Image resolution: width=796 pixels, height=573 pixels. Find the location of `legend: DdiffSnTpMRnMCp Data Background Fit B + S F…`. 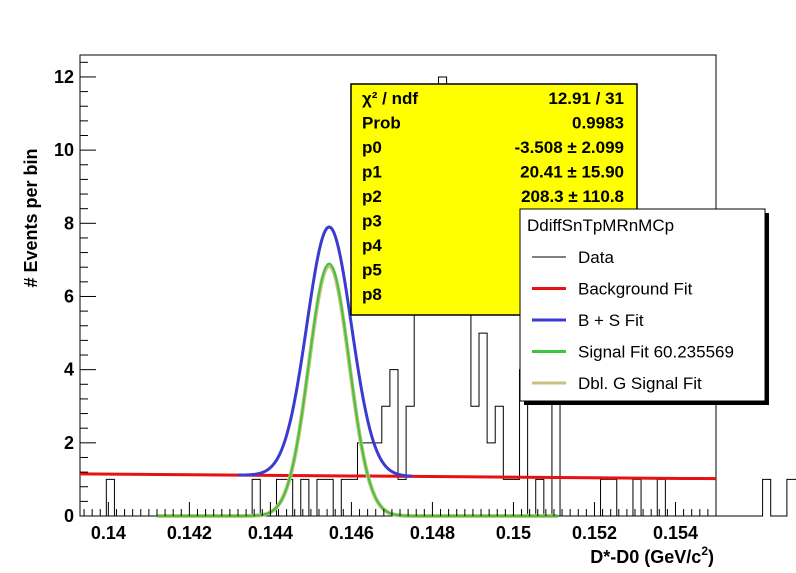

legend: DdiffSnTpMRnMCp Data Background Fit B + S F… is located at coordinates (644, 306).